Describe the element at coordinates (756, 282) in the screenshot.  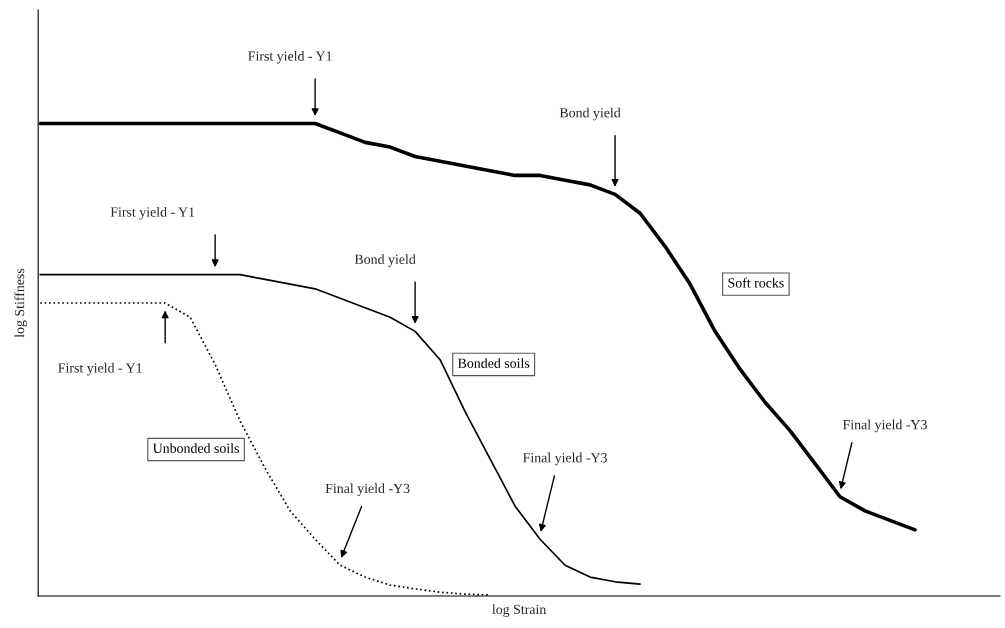
I see `text: Soft rocks` at that location.